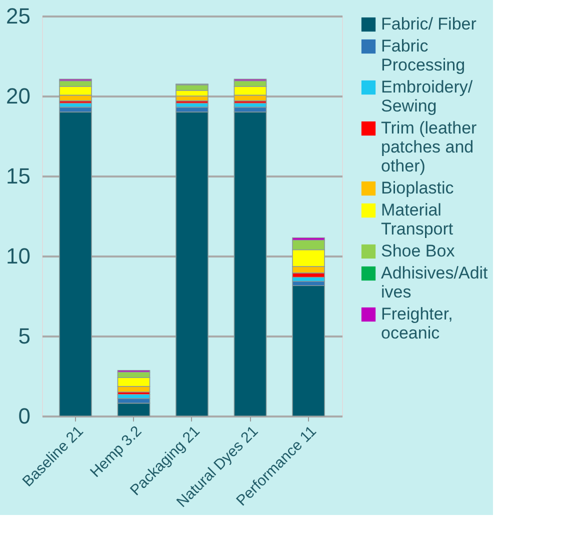 This screenshot has width=588, height=551. What do you see at coordinates (417, 323) in the screenshot?
I see `legend-label: Freighter, oceanic` at bounding box center [417, 323].